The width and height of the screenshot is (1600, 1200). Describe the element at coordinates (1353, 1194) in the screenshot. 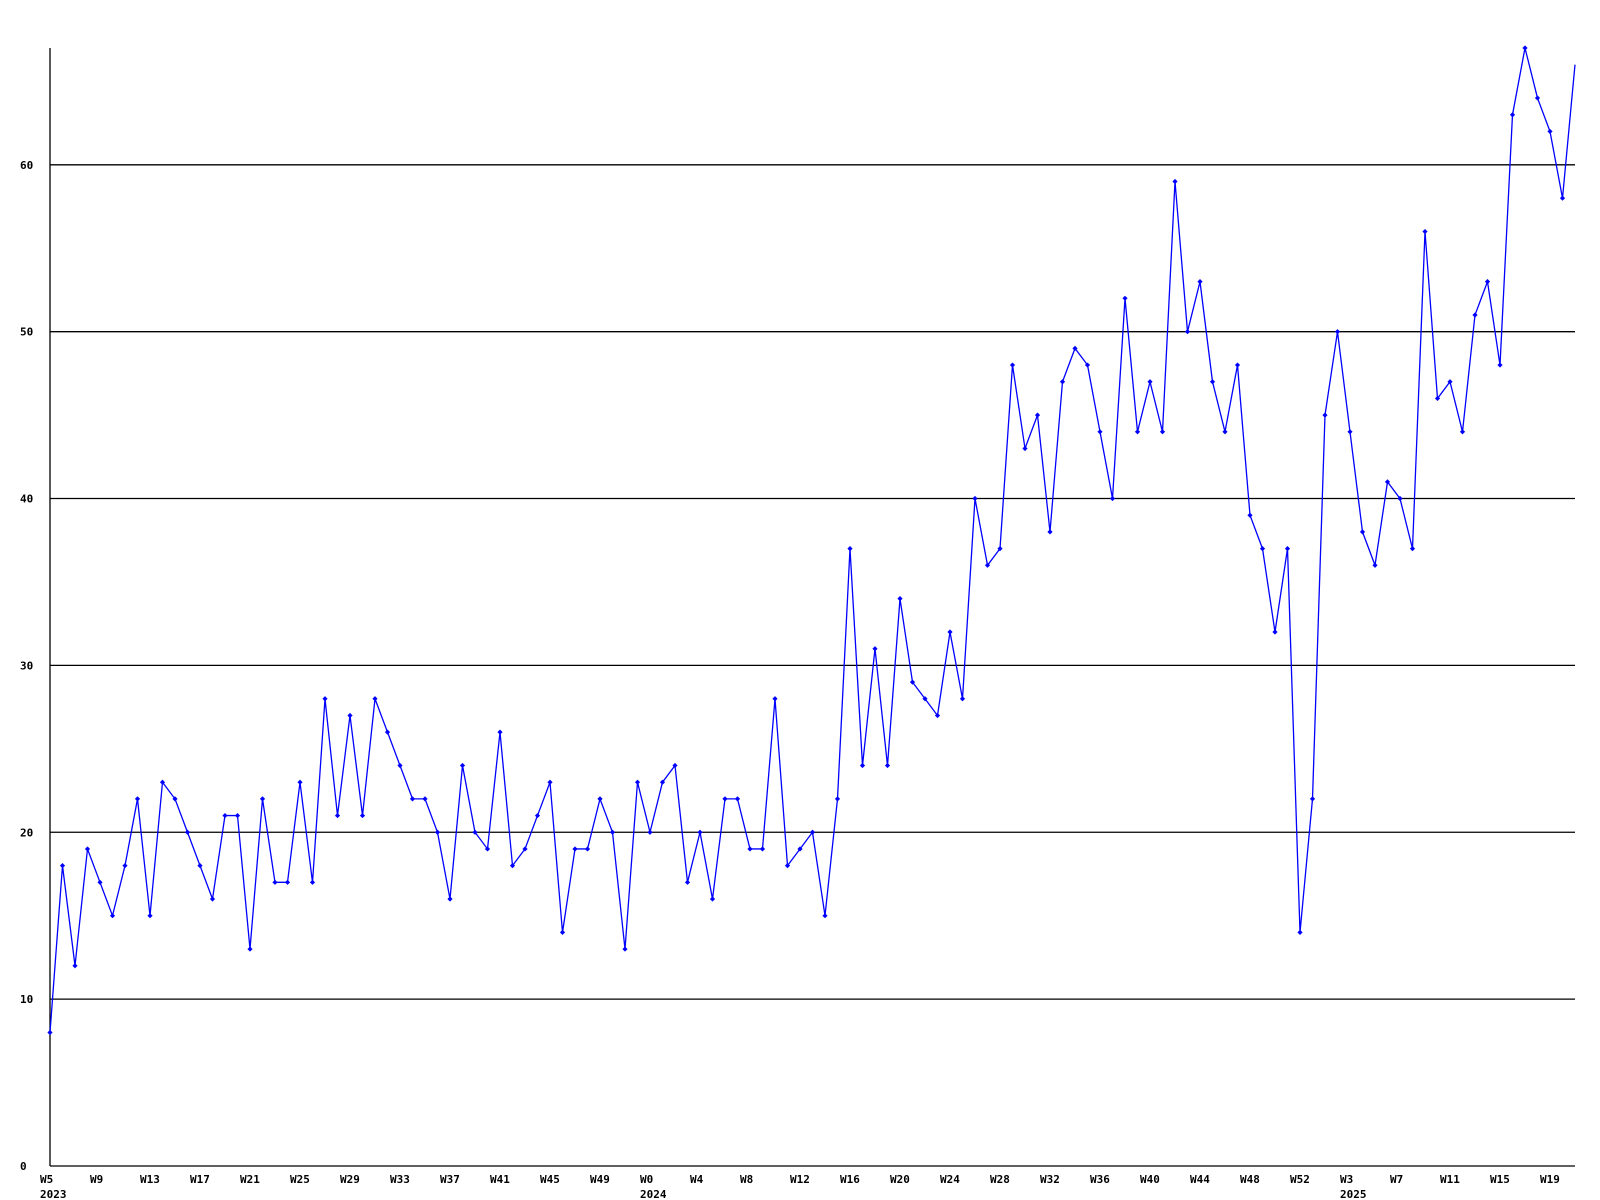

I see `x-tick-year-label: 2025` at that location.